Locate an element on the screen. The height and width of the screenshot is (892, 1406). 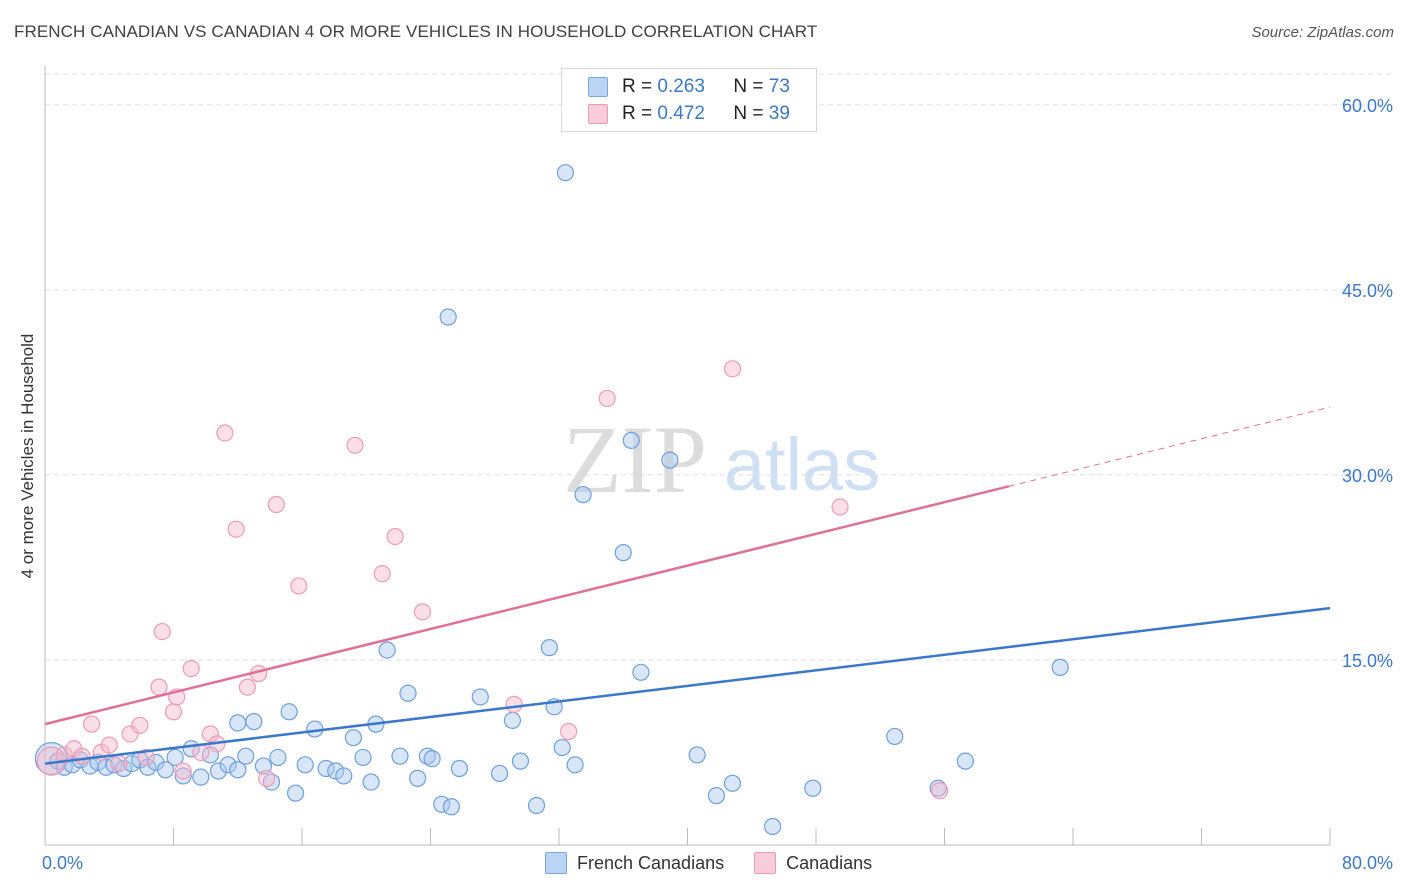
y-tick-label: 30.0% is located at coordinates (1367, 476).